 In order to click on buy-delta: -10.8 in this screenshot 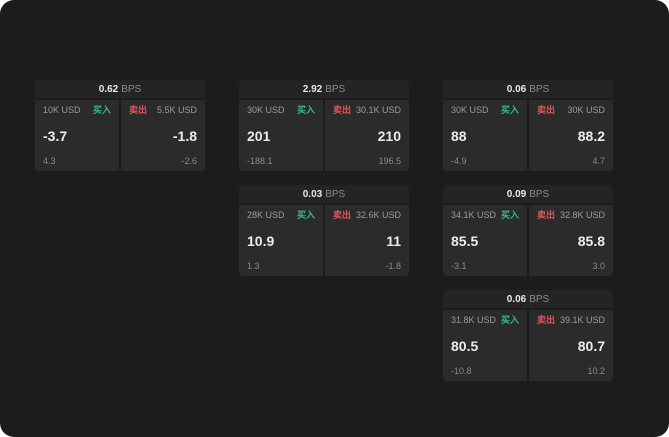, I will do `click(461, 371)`.